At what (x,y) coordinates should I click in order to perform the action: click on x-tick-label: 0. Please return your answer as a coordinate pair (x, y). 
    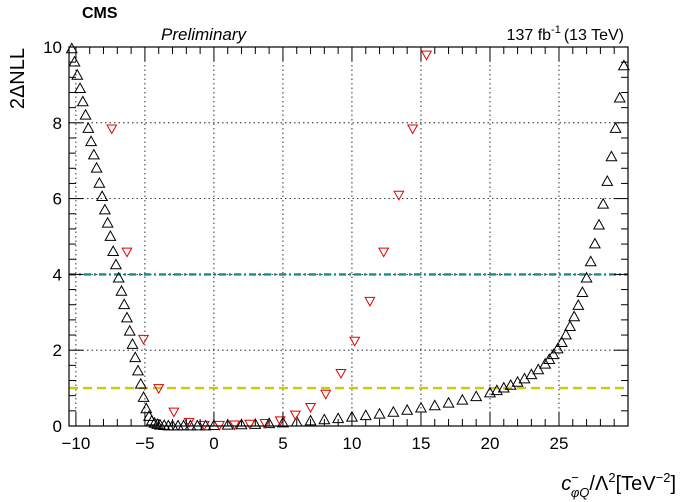
    Looking at the image, I should click on (213, 443).